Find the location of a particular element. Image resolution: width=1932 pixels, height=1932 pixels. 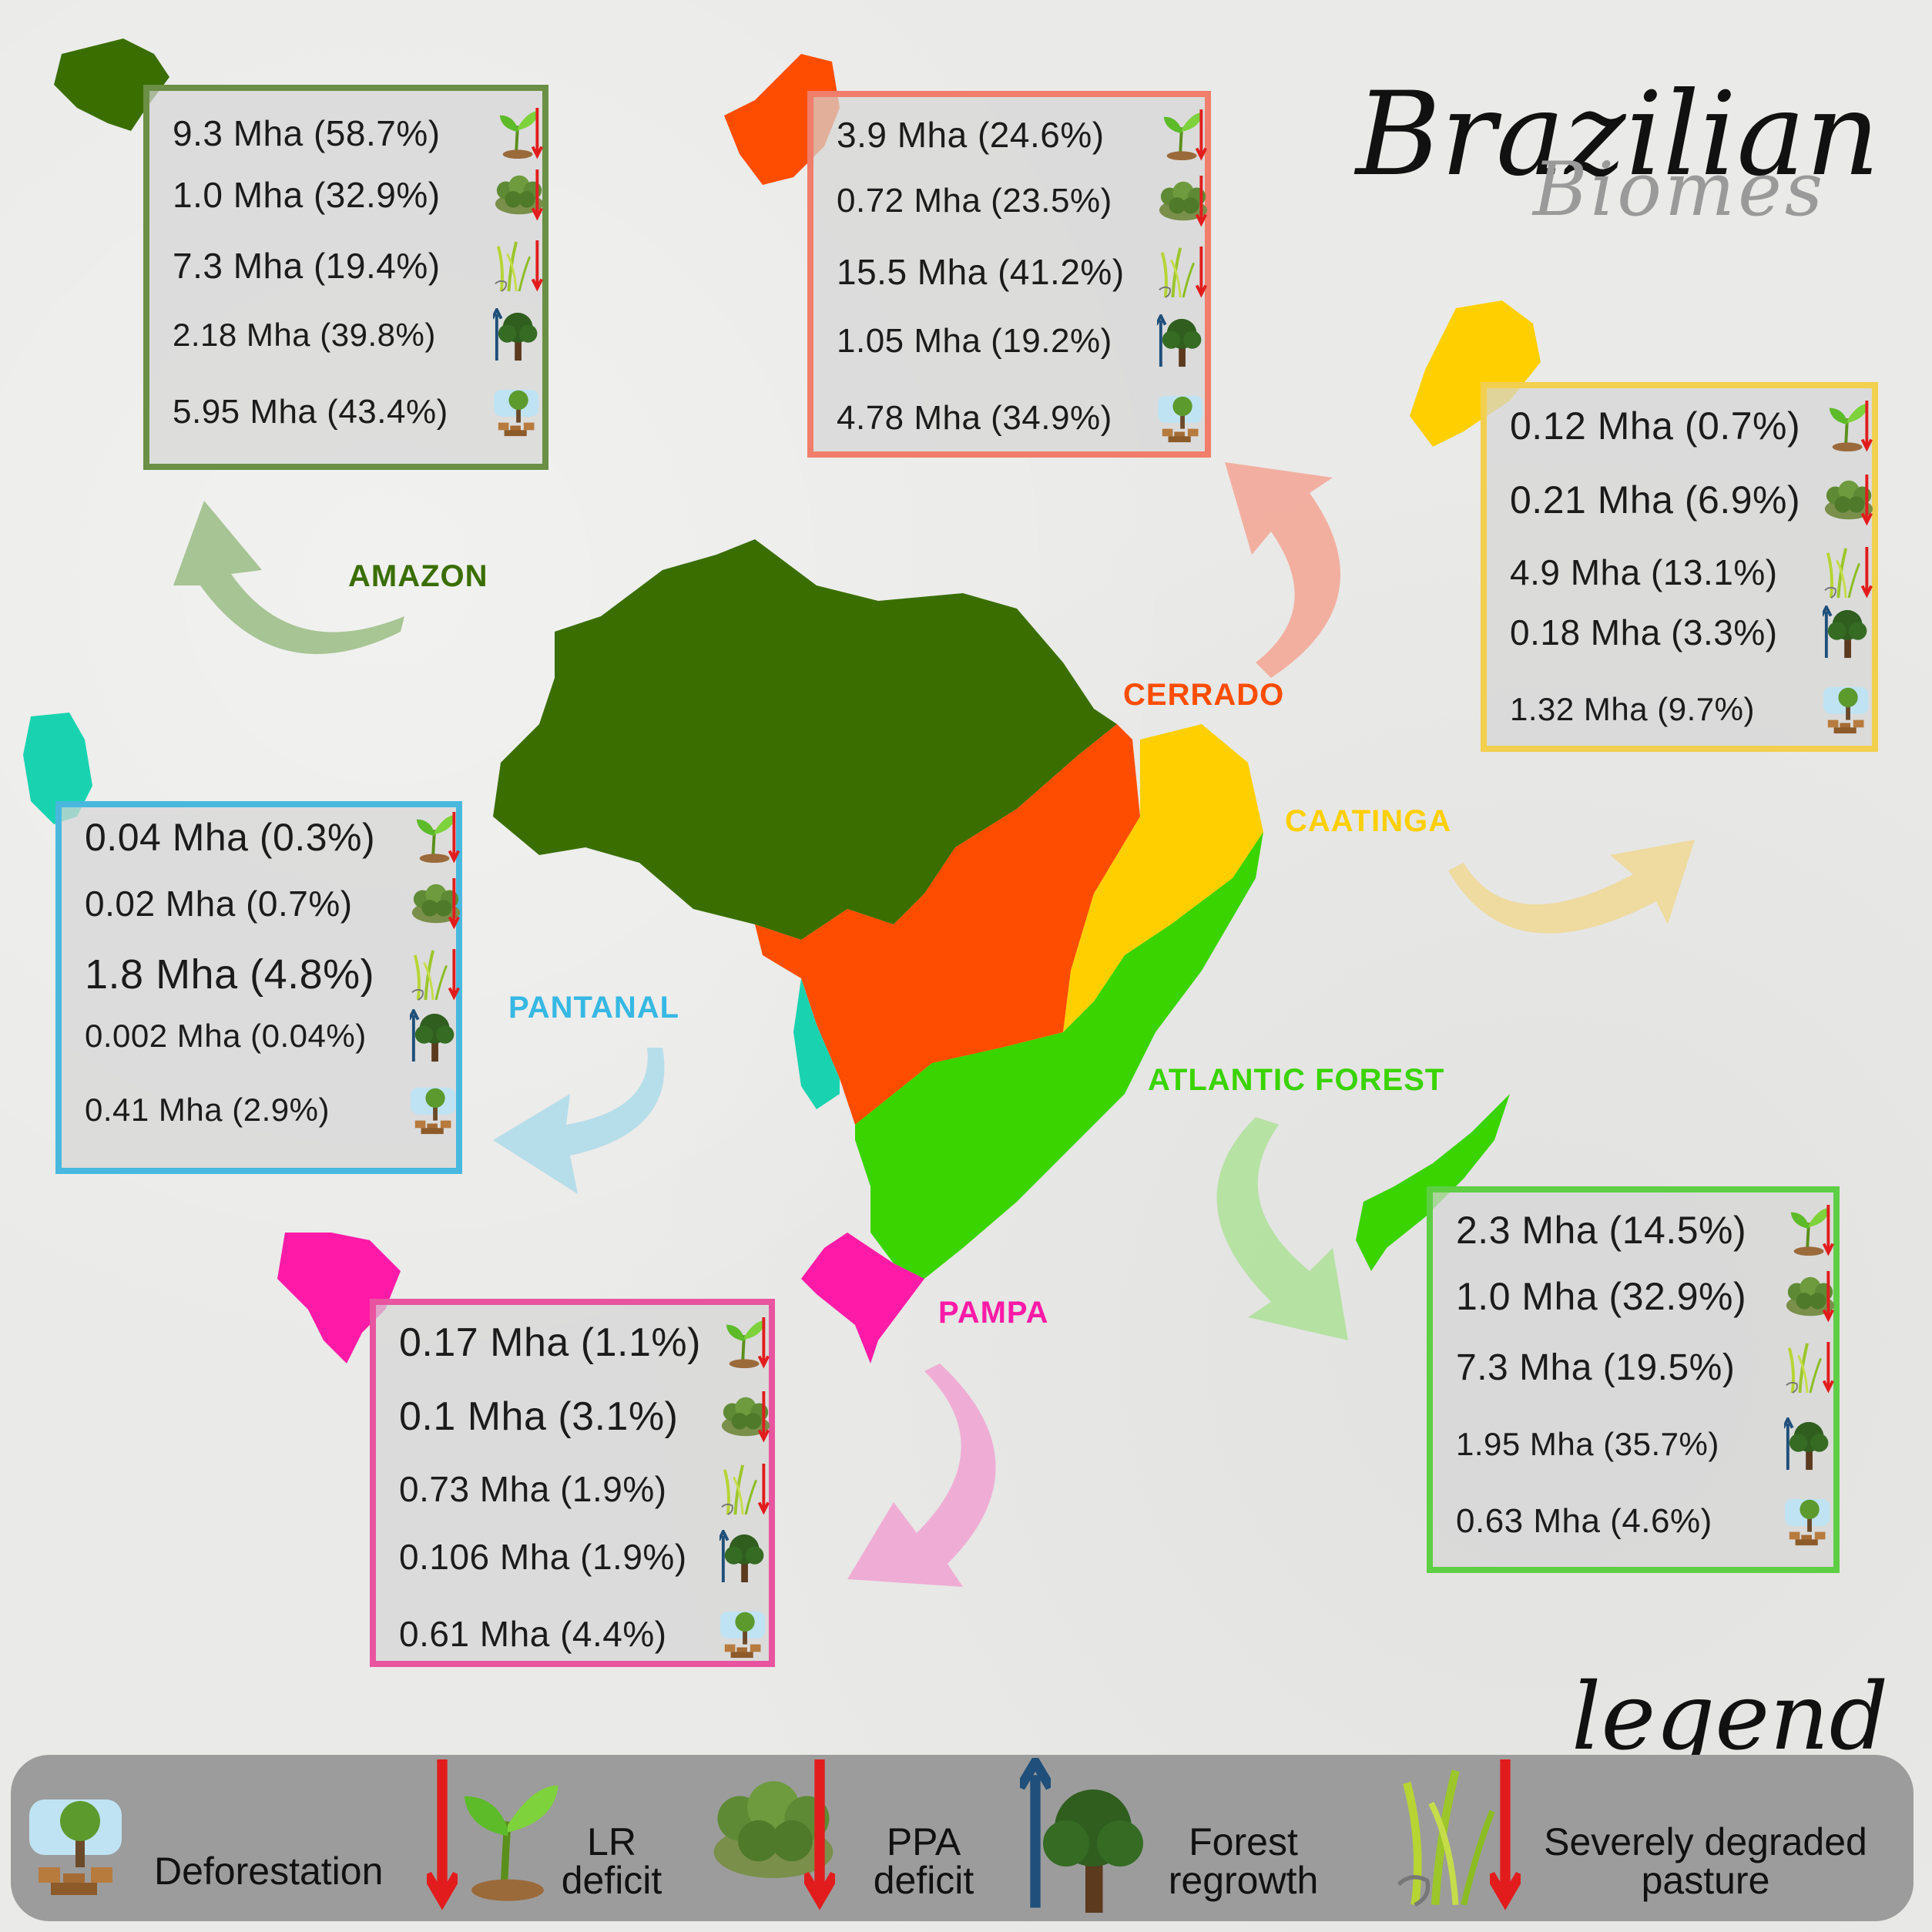

amazon-regrowth-value: 2.18 Mha (39.8%) is located at coordinates (304, 335).